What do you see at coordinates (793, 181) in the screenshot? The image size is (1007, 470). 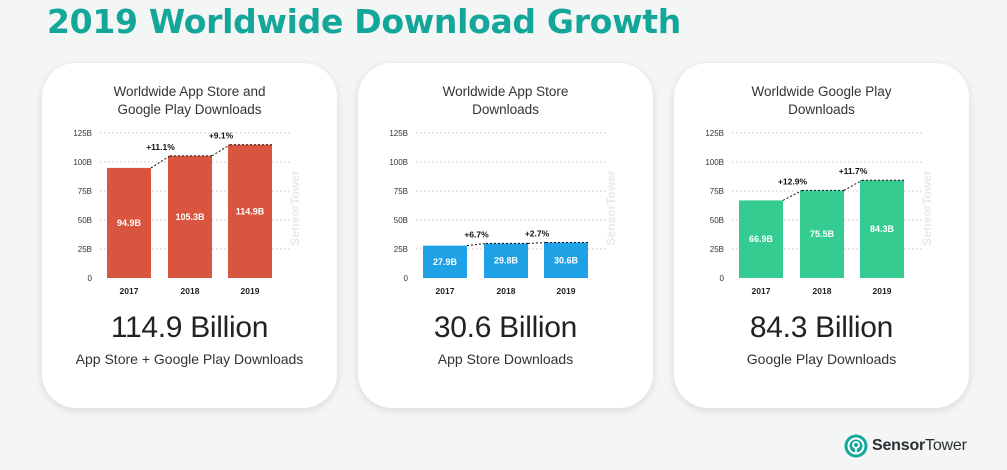 I see `growth-label: +12.9%` at bounding box center [793, 181].